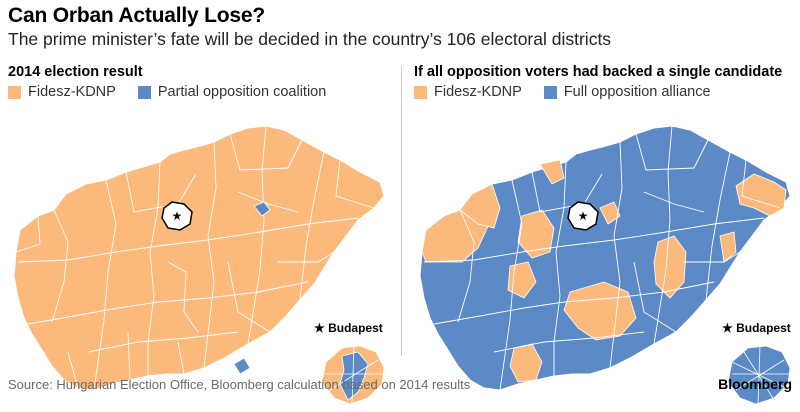 This screenshot has width=800, height=412. What do you see at coordinates (522, 280) in the screenshot?
I see `district-lake` at bounding box center [522, 280].